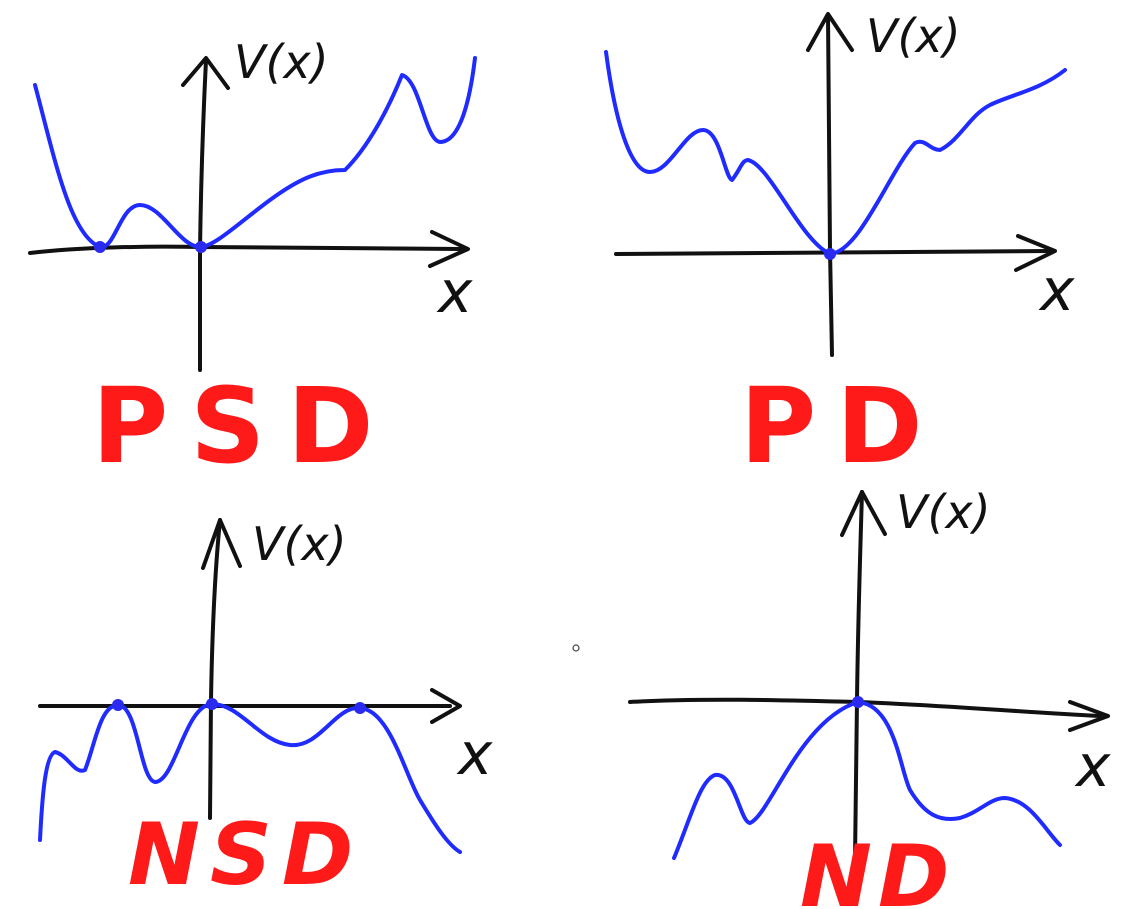 The image size is (1146, 909). Describe the element at coordinates (281, 62) in the screenshot. I see `psd-y-label: V(x)` at that location.